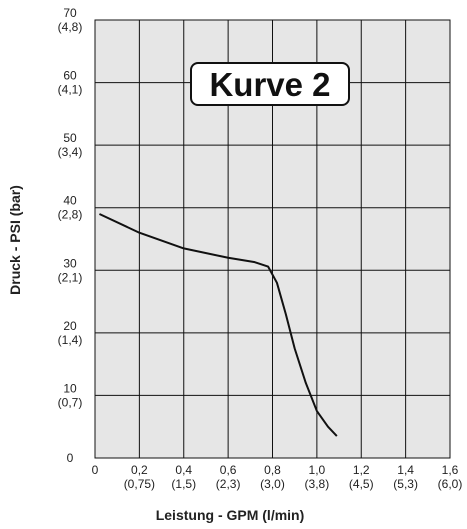  Describe the element at coordinates (70, 145) in the screenshot. I see `y-tick-label: 50 (3,4)` at that location.